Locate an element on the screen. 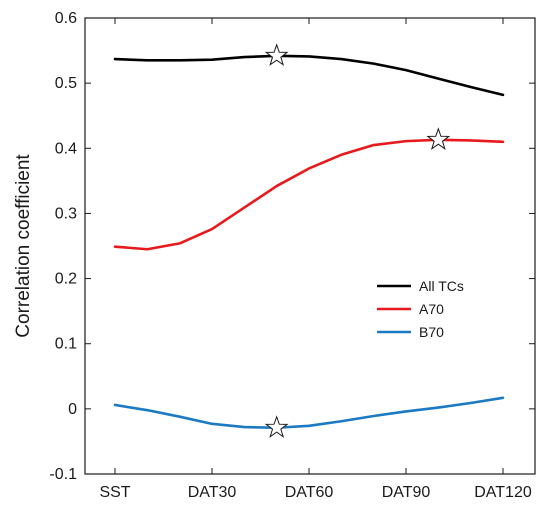 The width and height of the screenshot is (550, 507). x-tick-label: DAT120 is located at coordinates (503, 492).